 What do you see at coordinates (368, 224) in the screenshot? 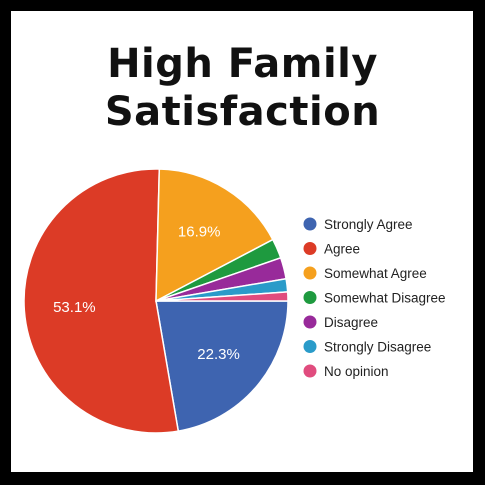
I see `legend-label: Strongly Agree` at bounding box center [368, 224].